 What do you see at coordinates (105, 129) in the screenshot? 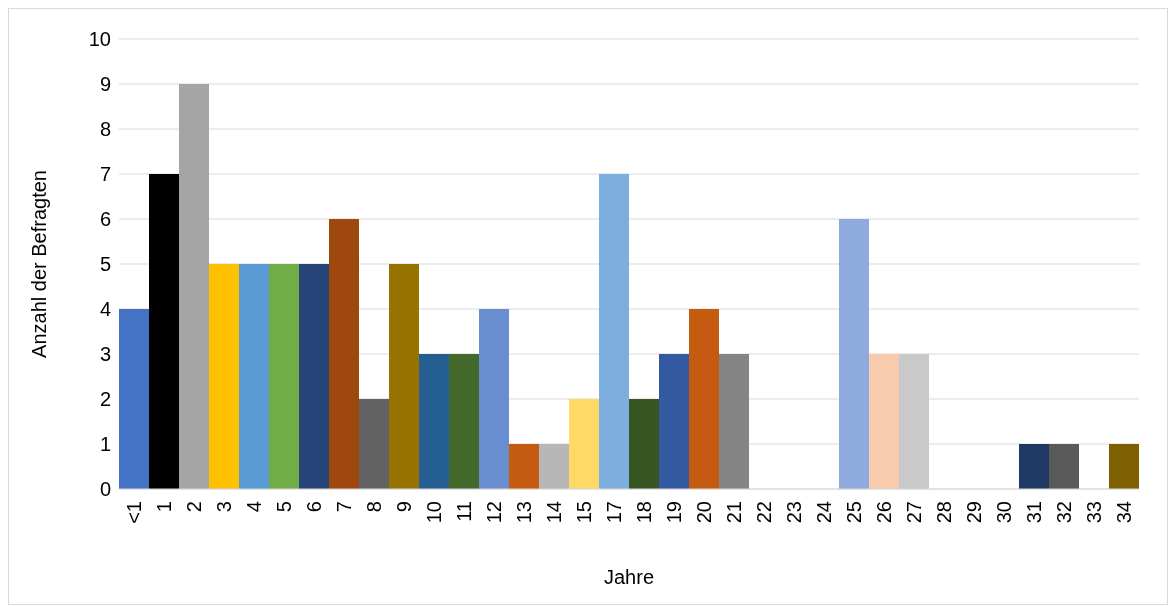
I see `y-tick-label: 8` at bounding box center [105, 129].